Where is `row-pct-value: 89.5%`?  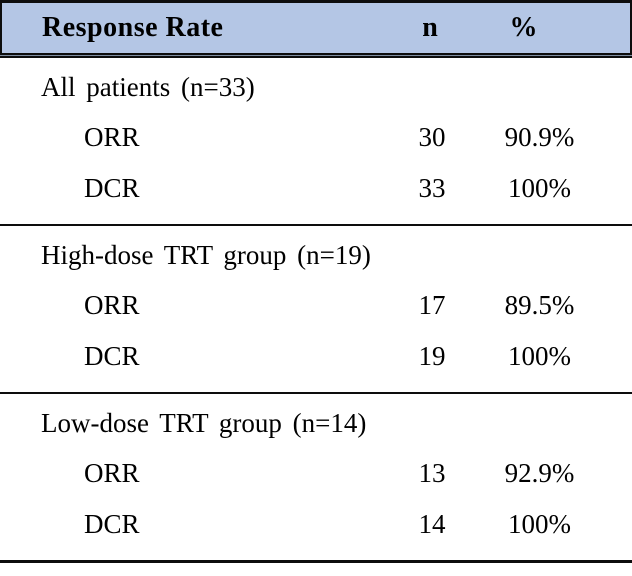 row-pct-value: 89.5% is located at coordinates (539, 305).